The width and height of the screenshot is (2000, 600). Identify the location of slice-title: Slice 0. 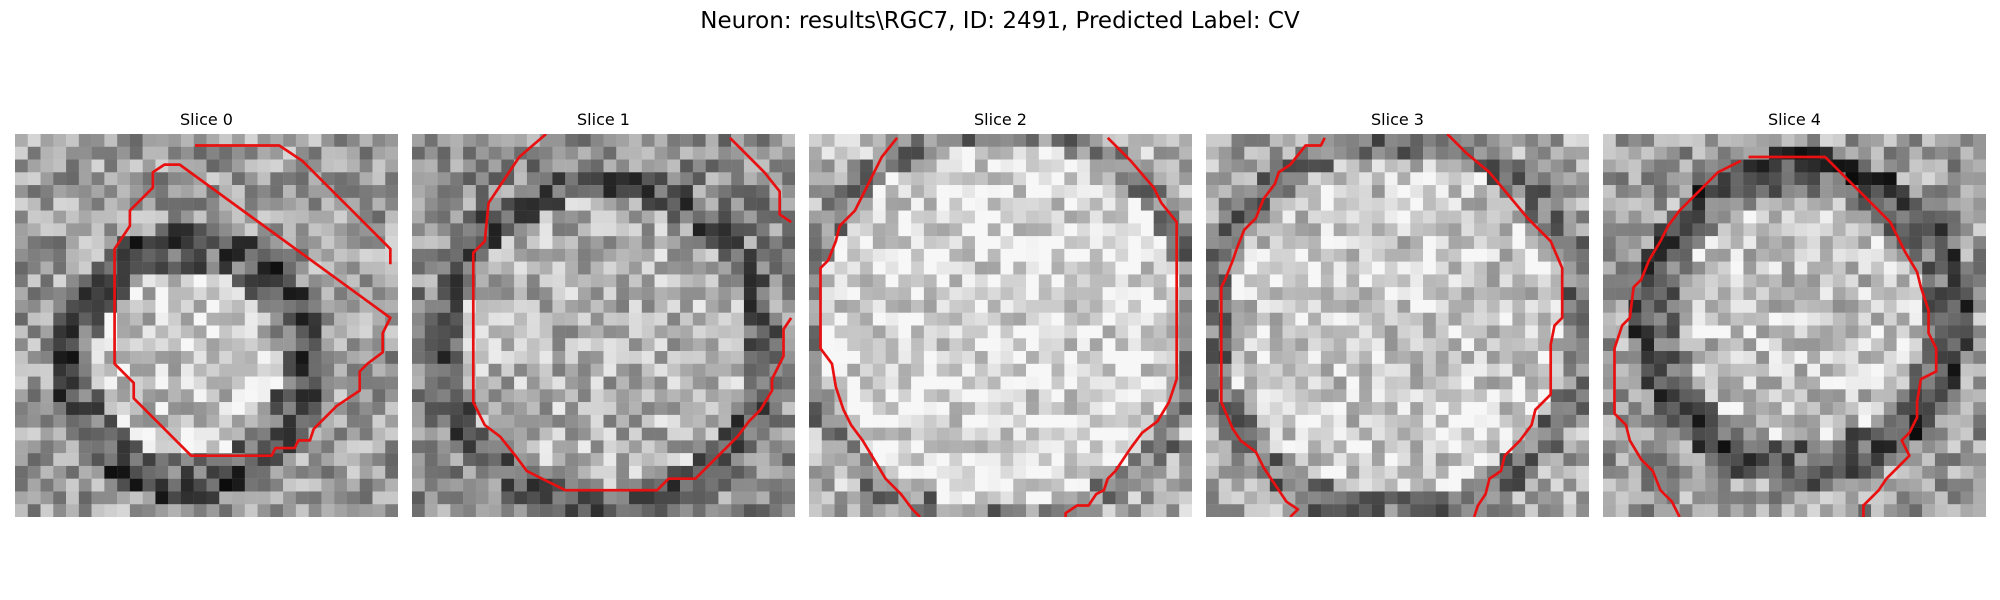
(206, 119).